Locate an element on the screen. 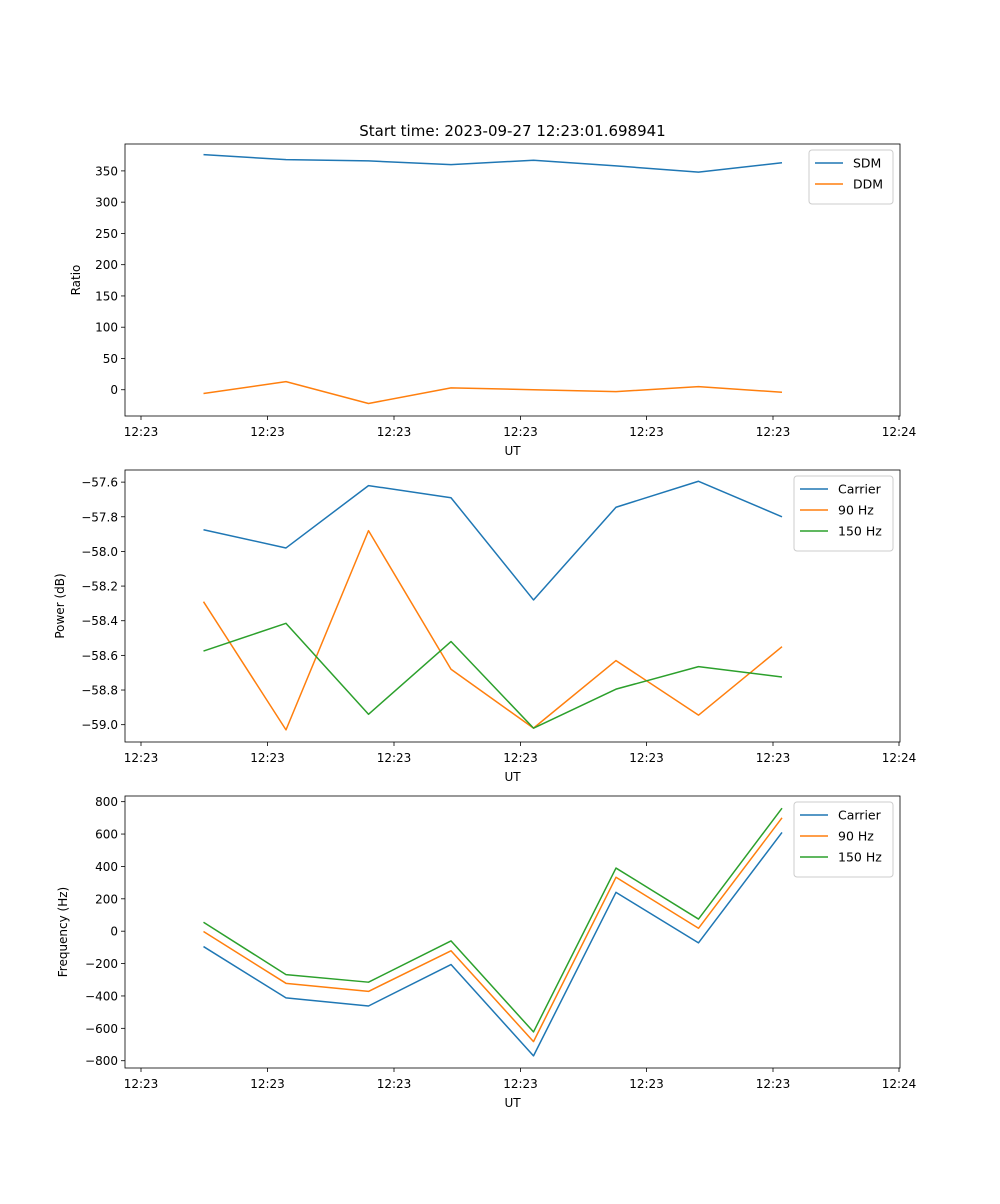 The height and width of the screenshot is (1204, 1000). y-axis-label: Power (dB) is located at coordinates (60, 605).